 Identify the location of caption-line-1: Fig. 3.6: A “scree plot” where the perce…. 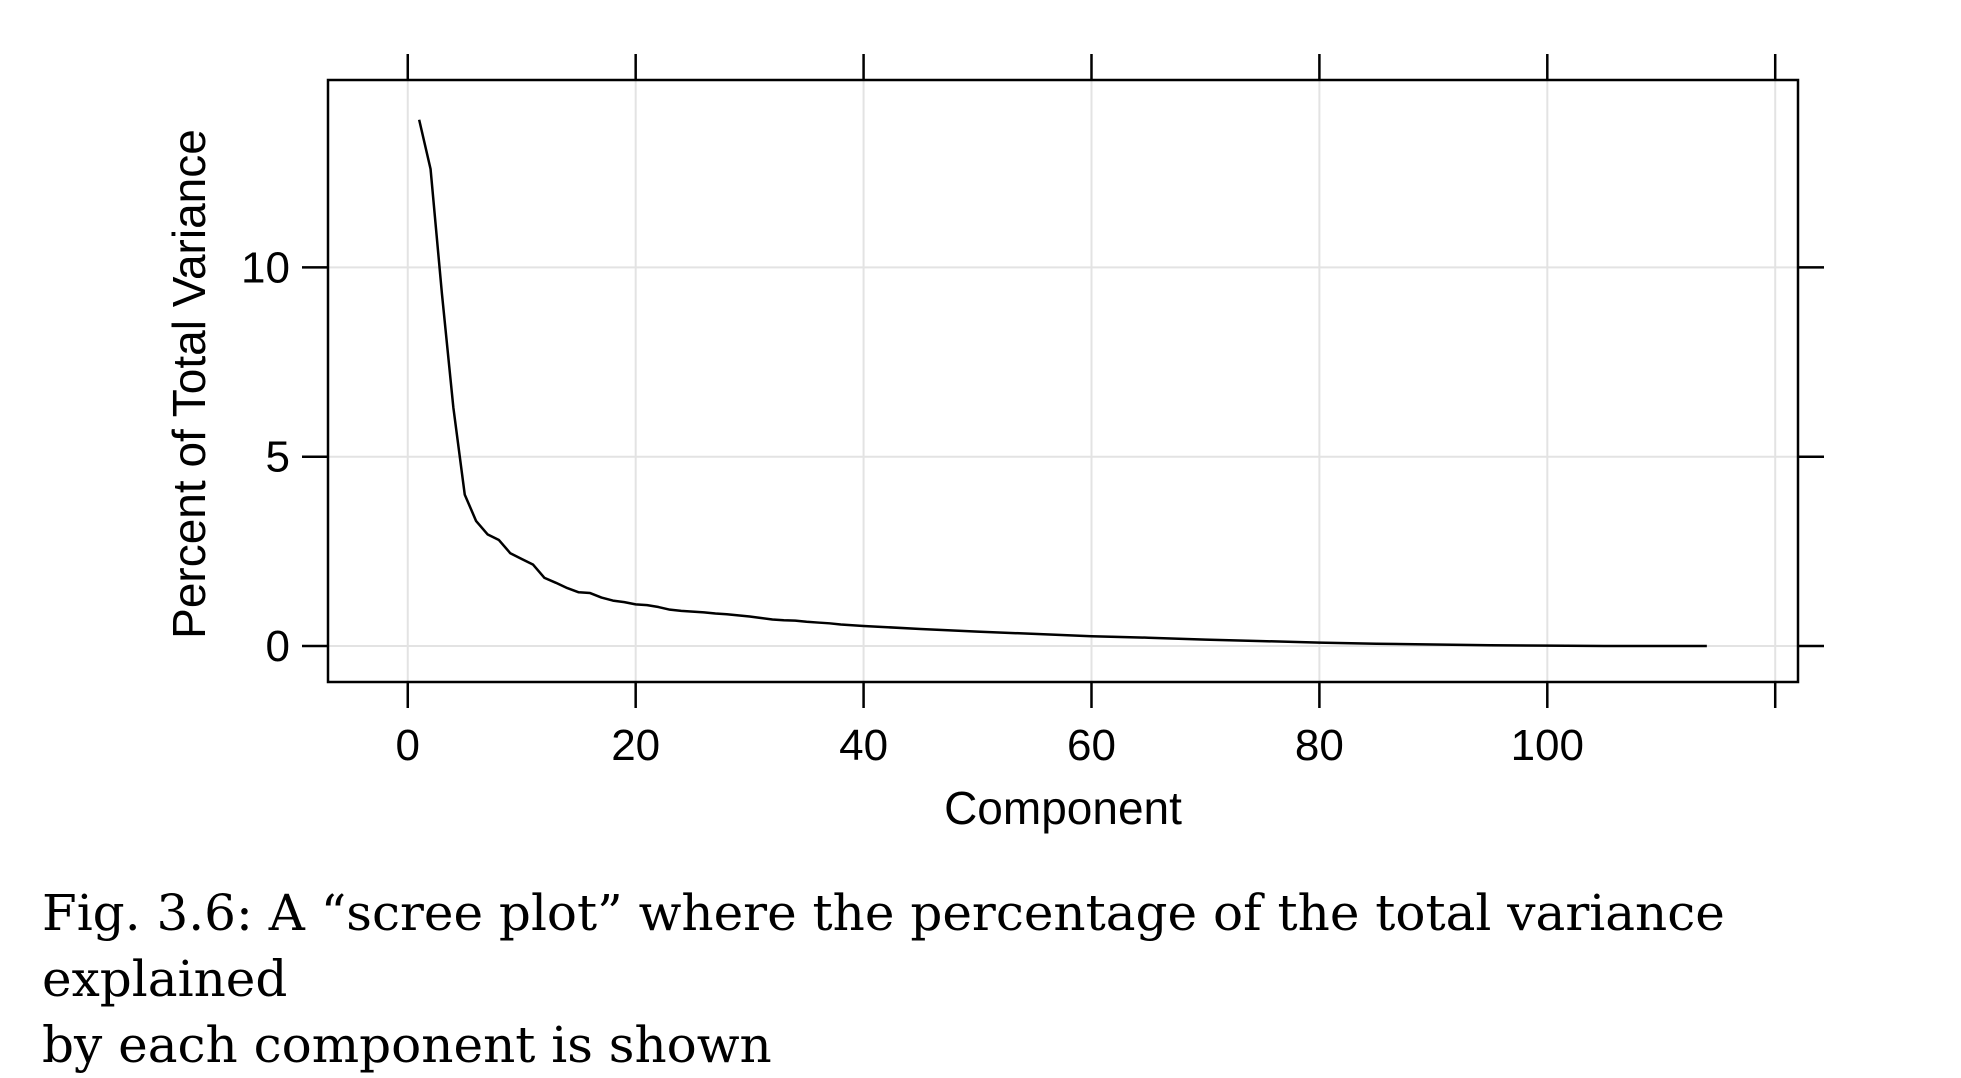
(883, 946).